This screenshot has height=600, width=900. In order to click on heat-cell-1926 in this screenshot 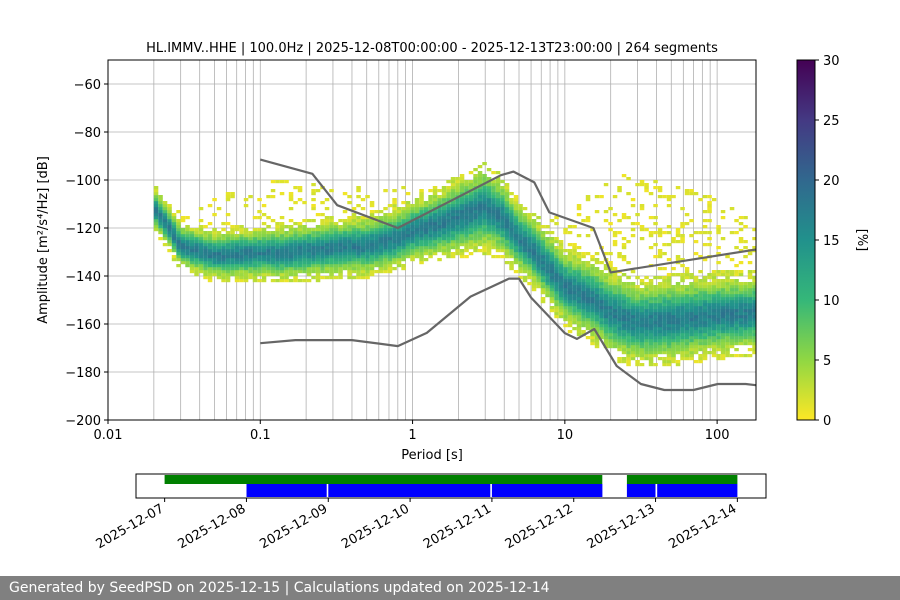, I will do `click(561, 266)`.